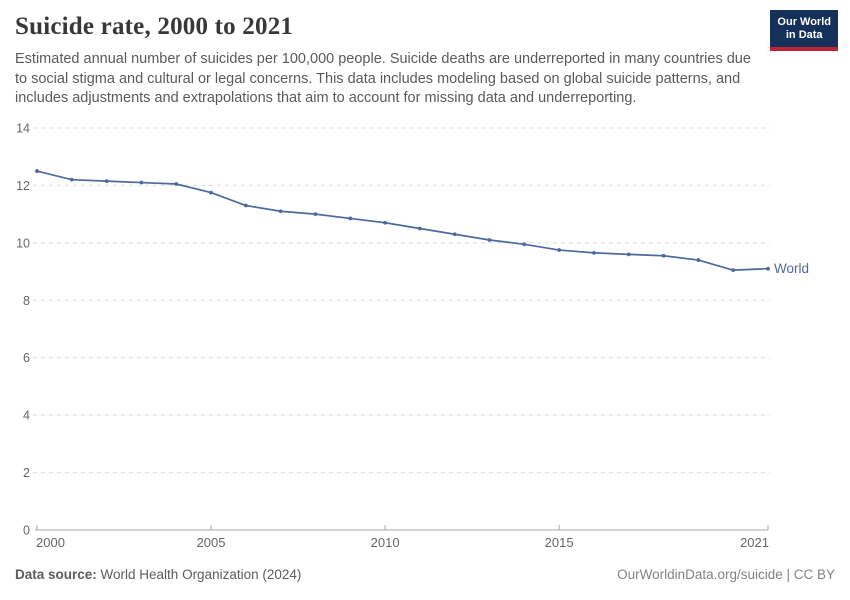 This screenshot has width=850, height=600. What do you see at coordinates (23, 129) in the screenshot?
I see `y-axis-label: 14` at bounding box center [23, 129].